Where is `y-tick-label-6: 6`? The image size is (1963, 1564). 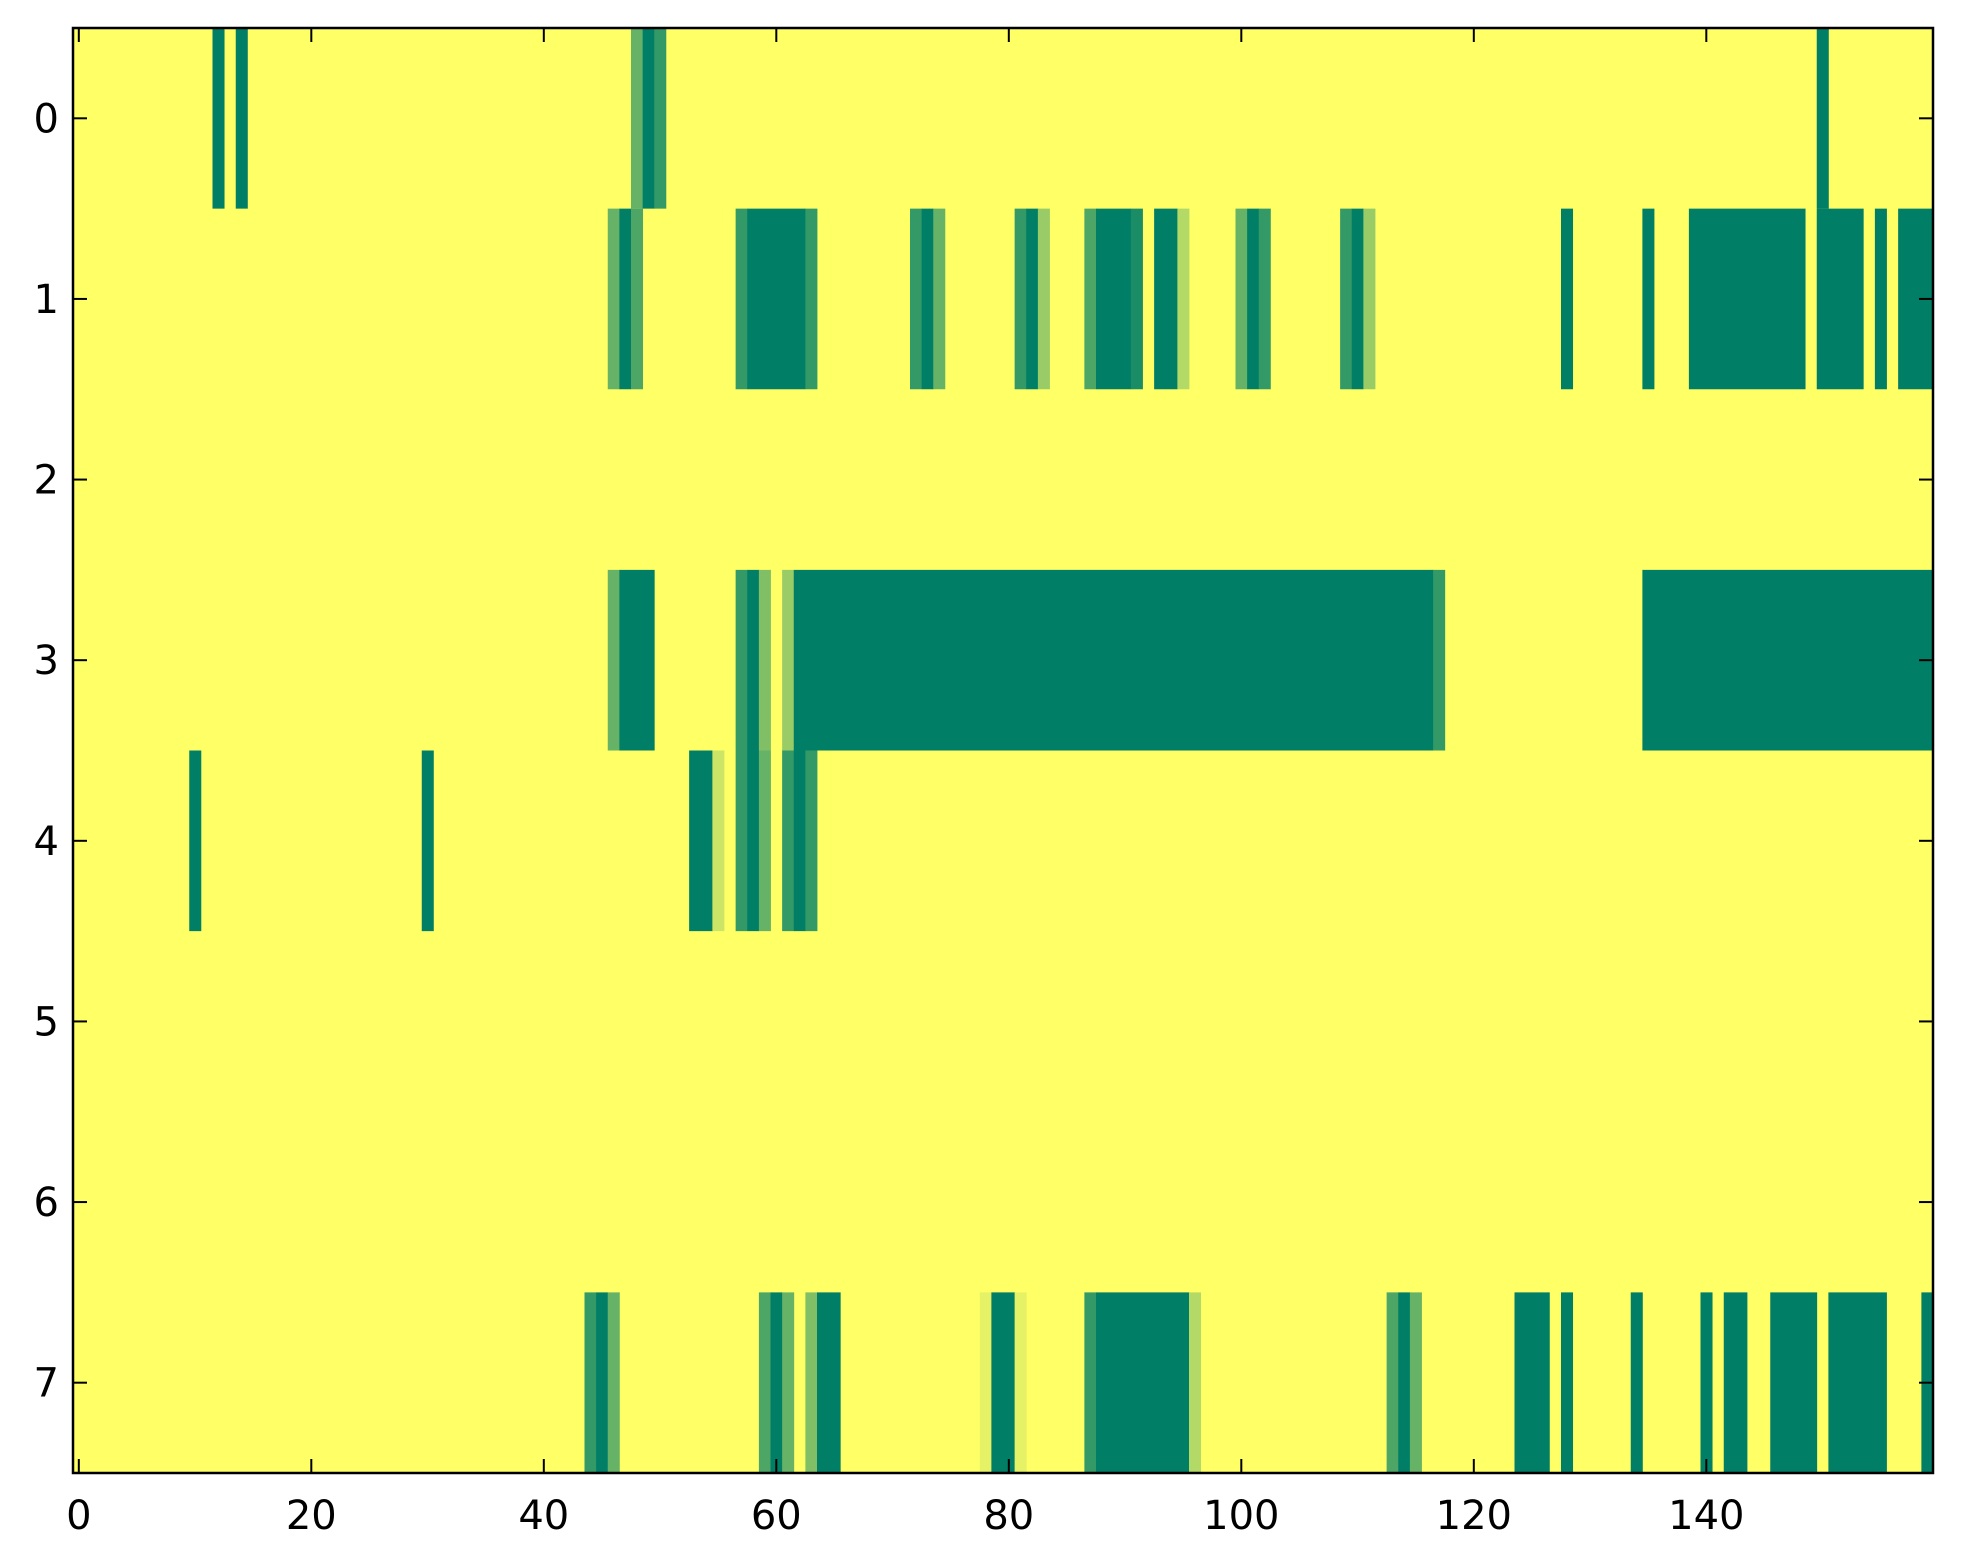 y-tick-label-6: 6 is located at coordinates (46, 1203).